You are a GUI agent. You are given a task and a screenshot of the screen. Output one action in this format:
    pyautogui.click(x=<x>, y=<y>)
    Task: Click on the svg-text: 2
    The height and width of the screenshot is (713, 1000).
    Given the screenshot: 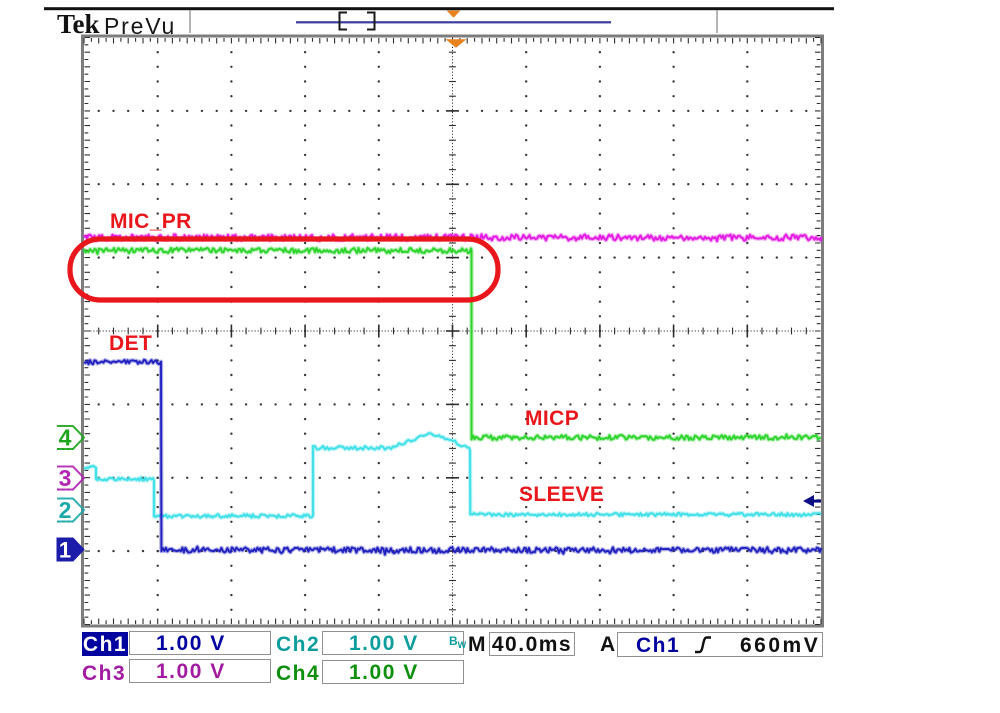 What is the action you would take?
    pyautogui.click(x=65, y=510)
    